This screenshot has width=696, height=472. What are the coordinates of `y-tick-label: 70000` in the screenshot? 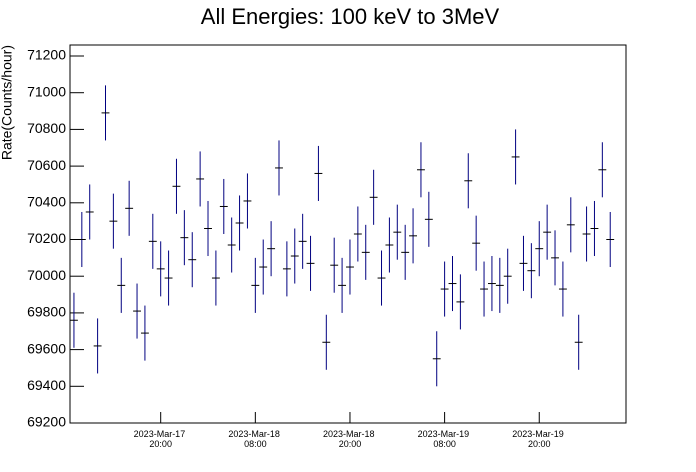 It's located at (46, 275).